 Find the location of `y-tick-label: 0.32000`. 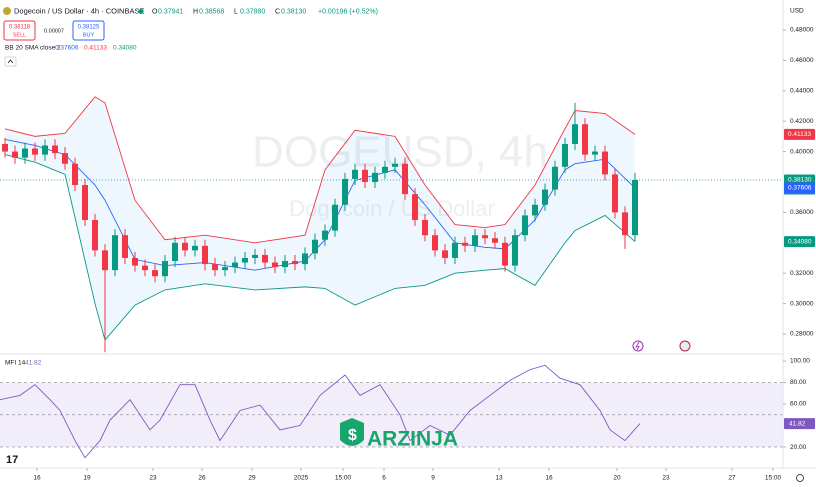

y-tick-label: 0.32000 is located at coordinates (802, 273).